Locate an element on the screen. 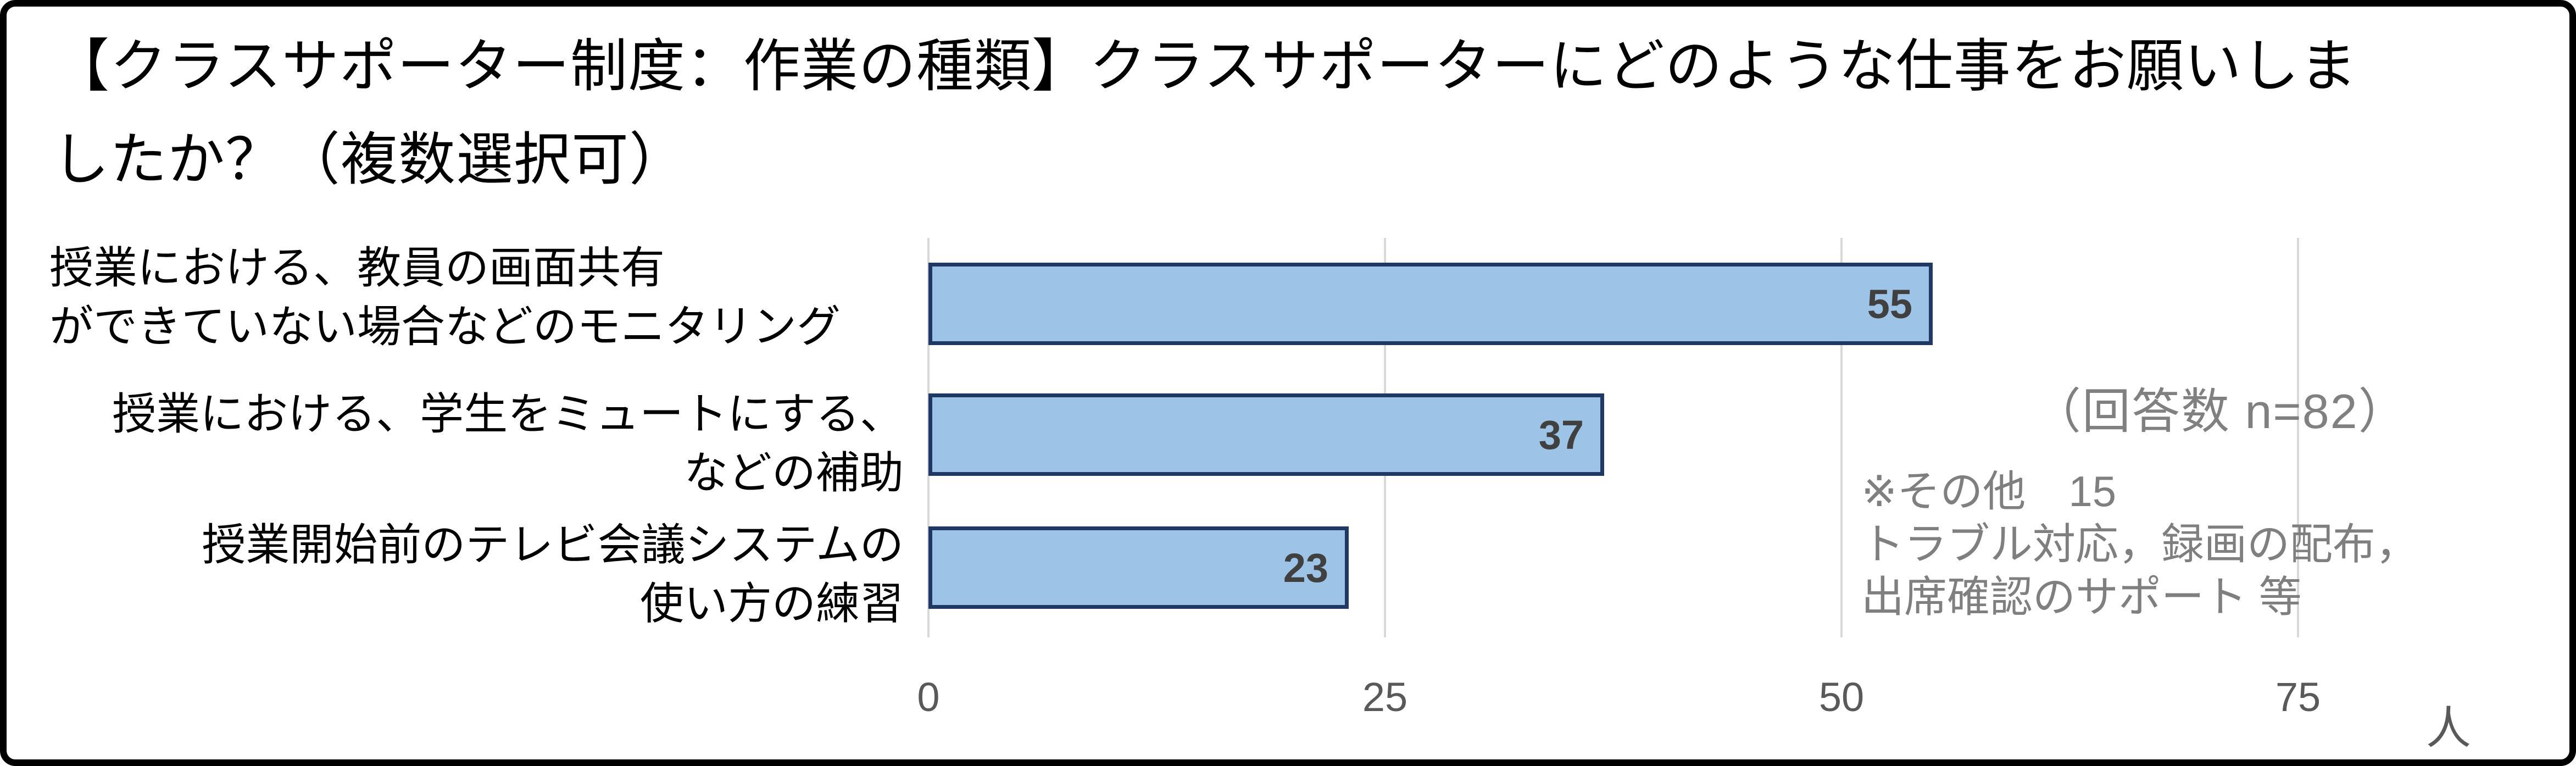 Image resolution: width=2576 pixels, height=766 pixels. category-label-monitoring: 授業における、教員の画面共有 ができていない場合などのモニタリング is located at coordinates (477, 297).